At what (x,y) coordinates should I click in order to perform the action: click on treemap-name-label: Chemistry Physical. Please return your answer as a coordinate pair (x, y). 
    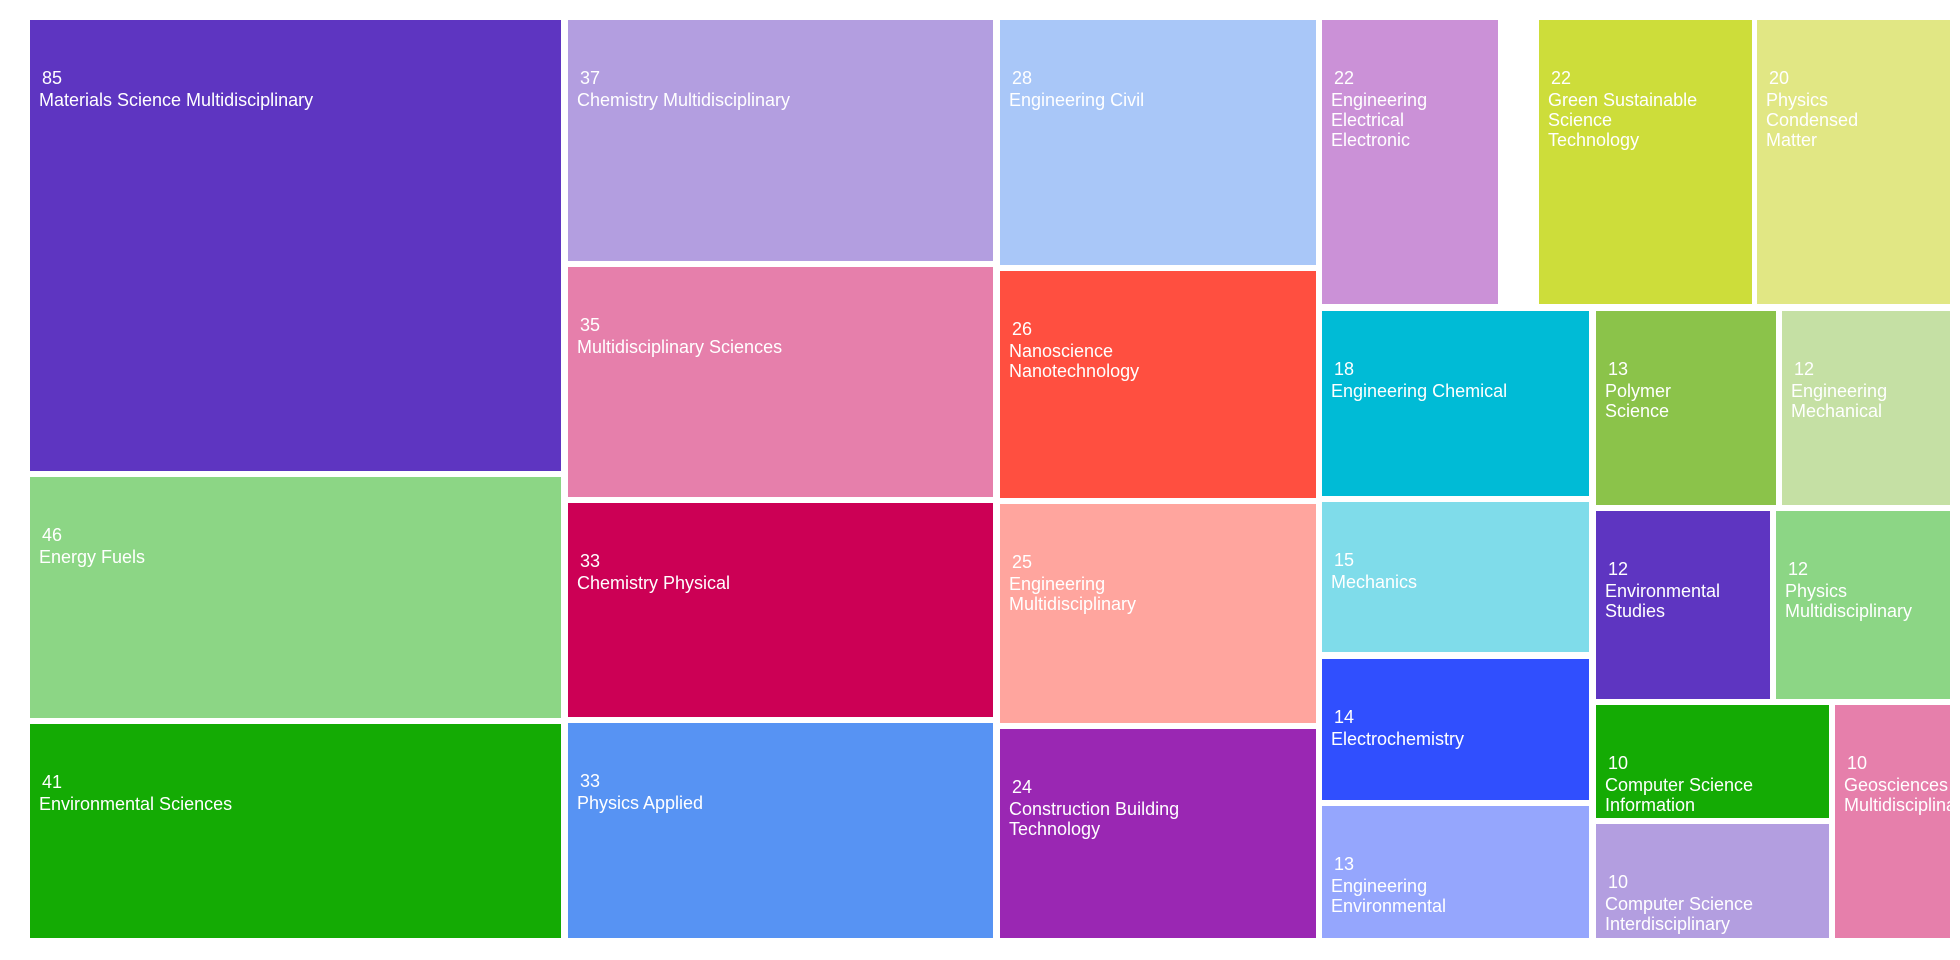
    Looking at the image, I should click on (653, 583).